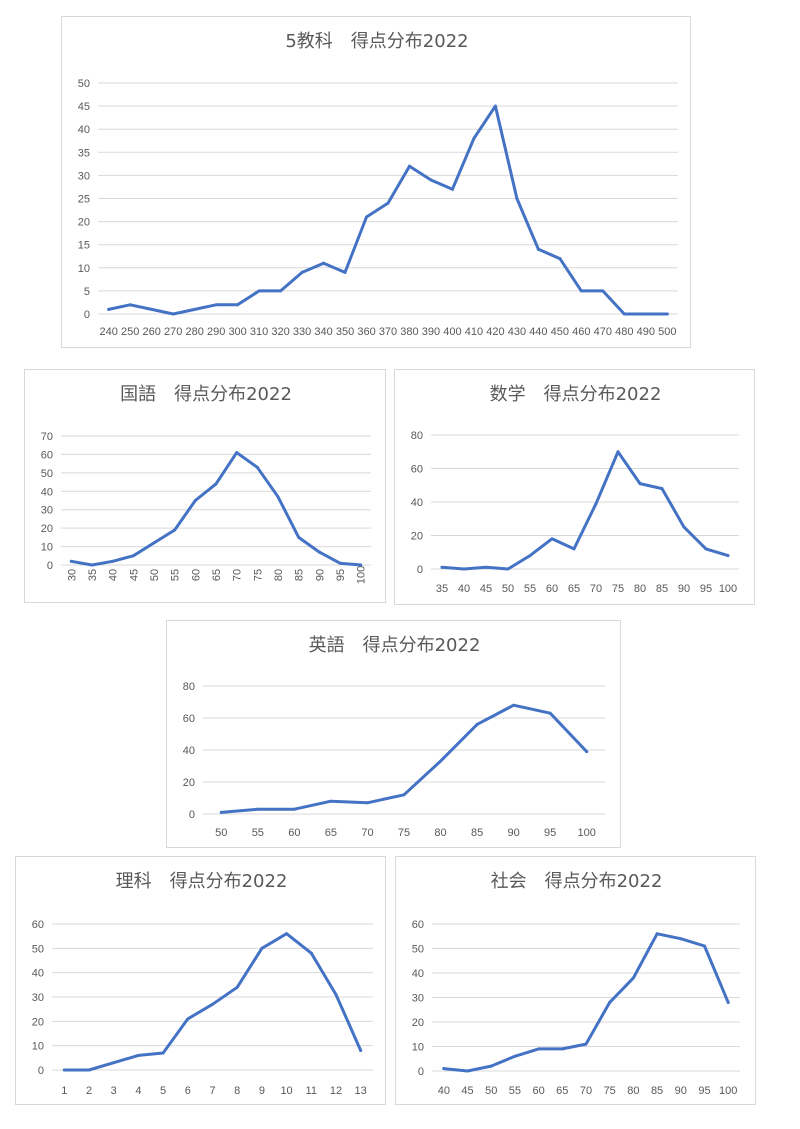  What do you see at coordinates (404, 833) in the screenshot?
I see `x-tick-label: 75` at bounding box center [404, 833].